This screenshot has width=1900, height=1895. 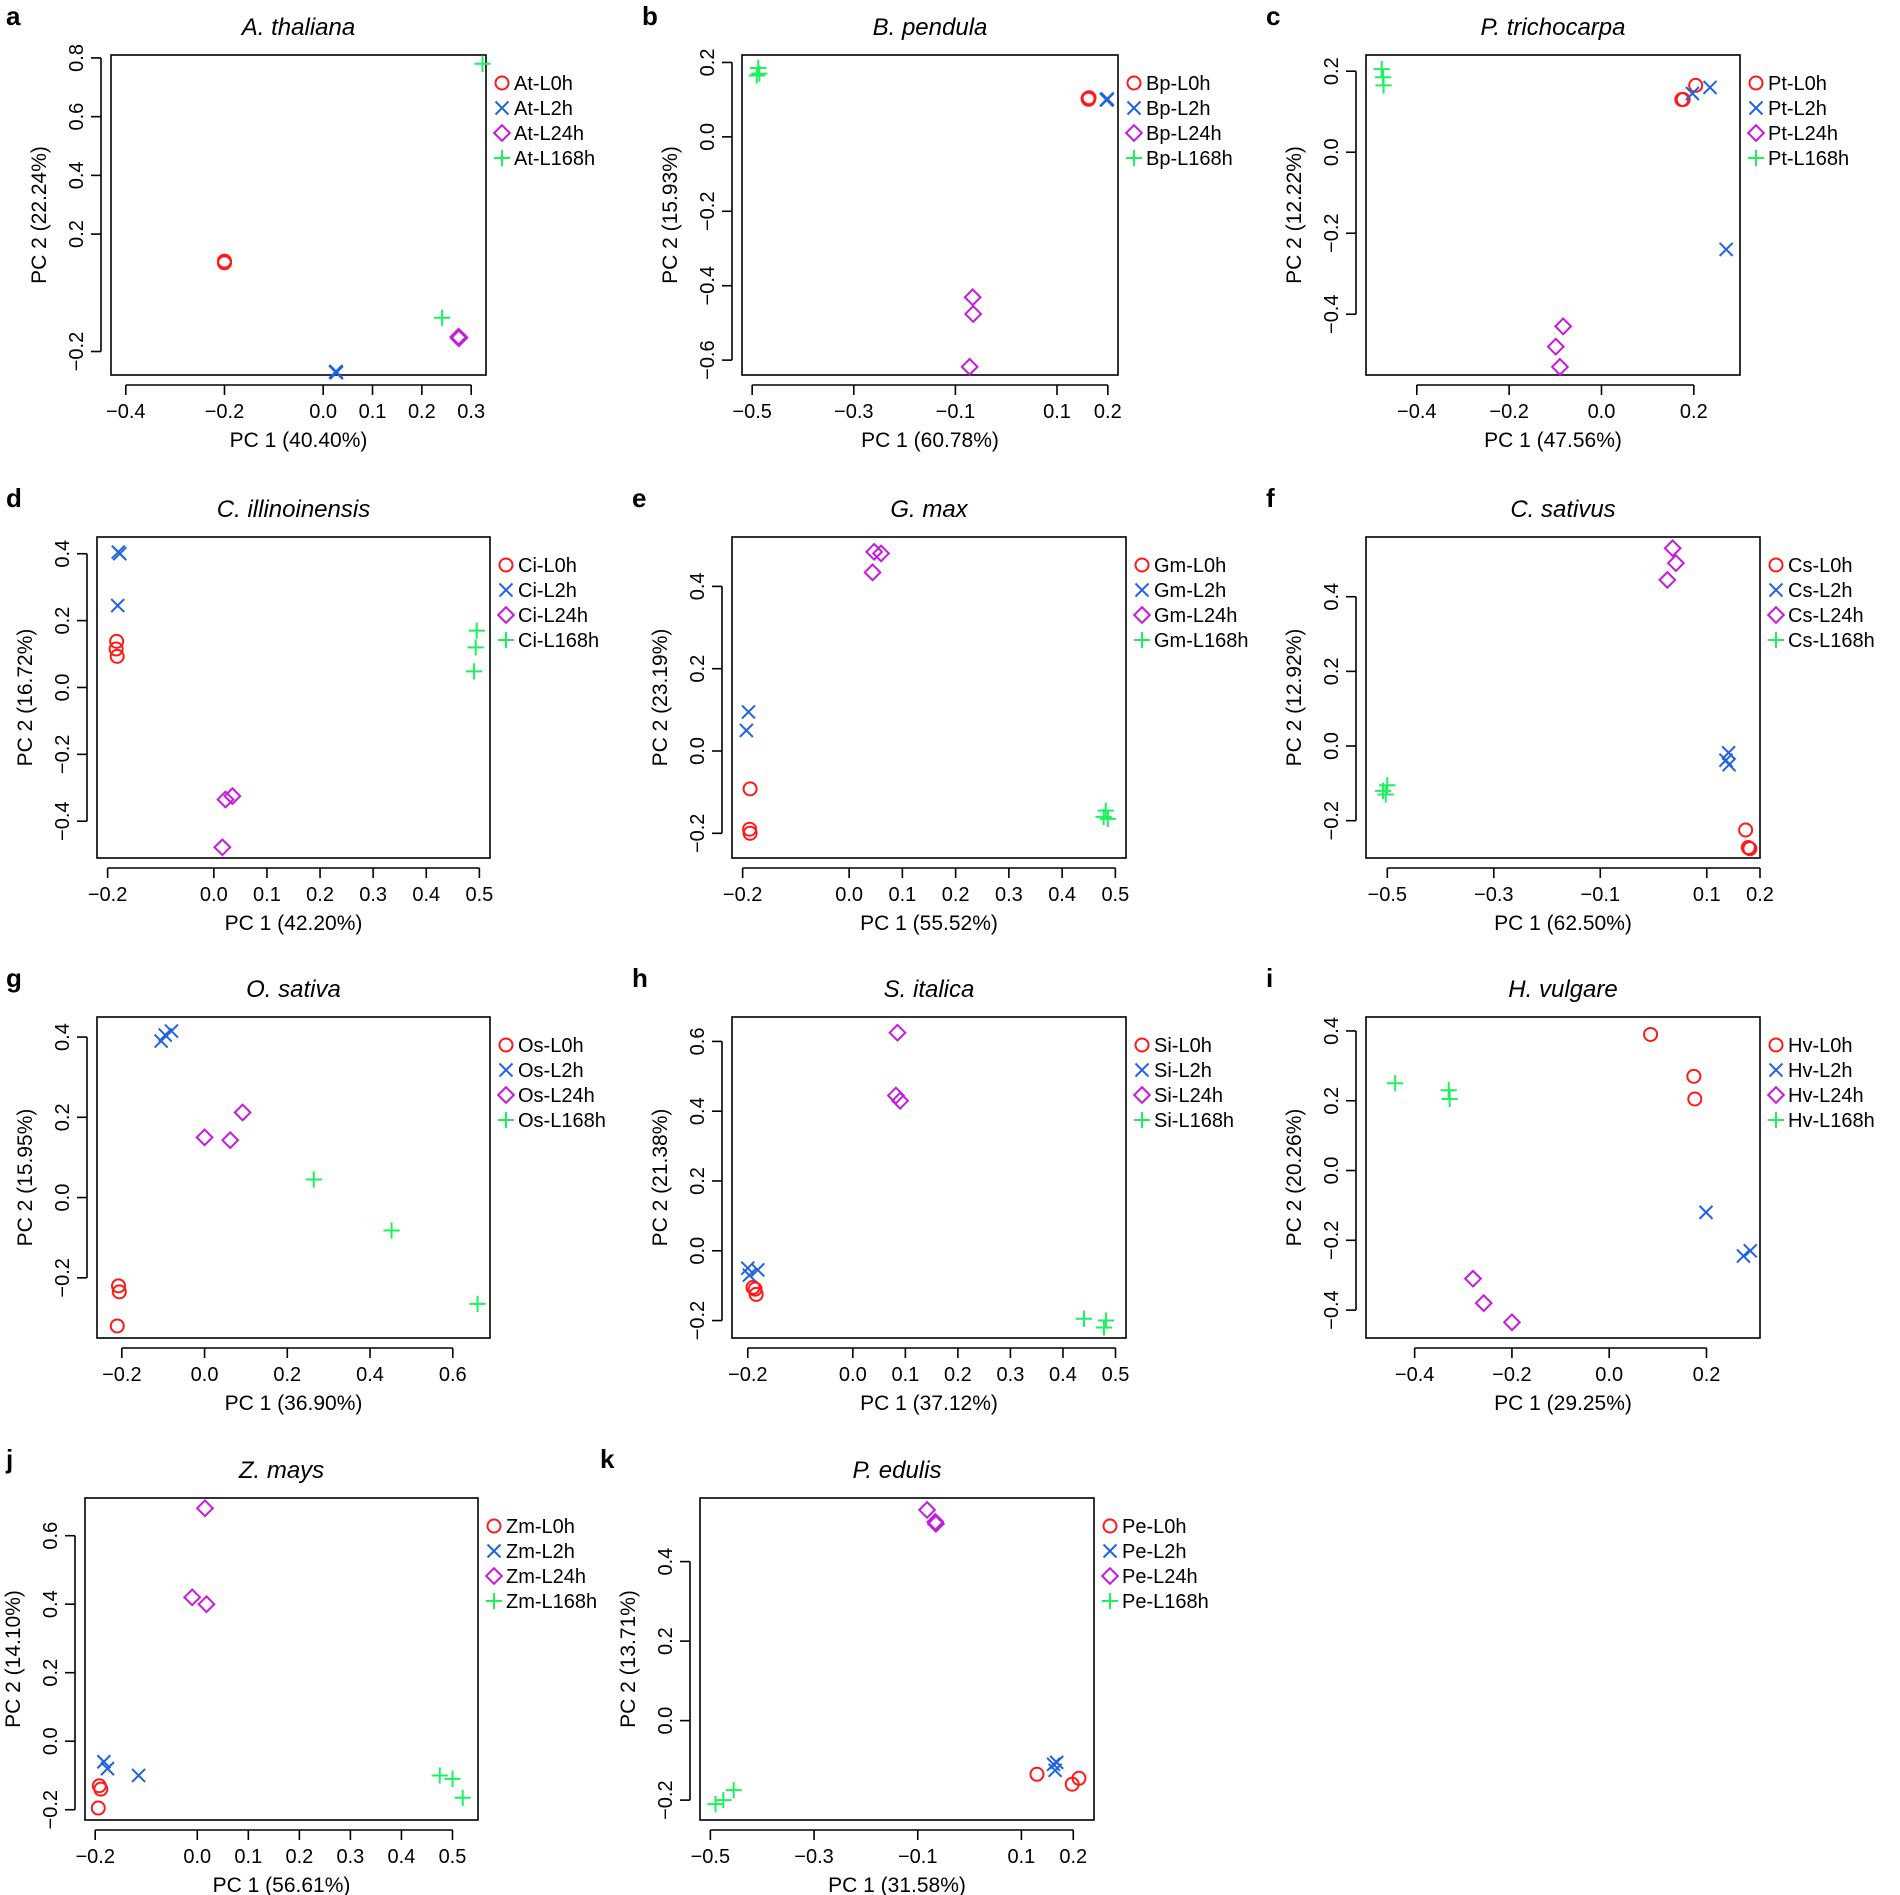 I want to click on legend-label: Ci-L0h, so click(x=547, y=566).